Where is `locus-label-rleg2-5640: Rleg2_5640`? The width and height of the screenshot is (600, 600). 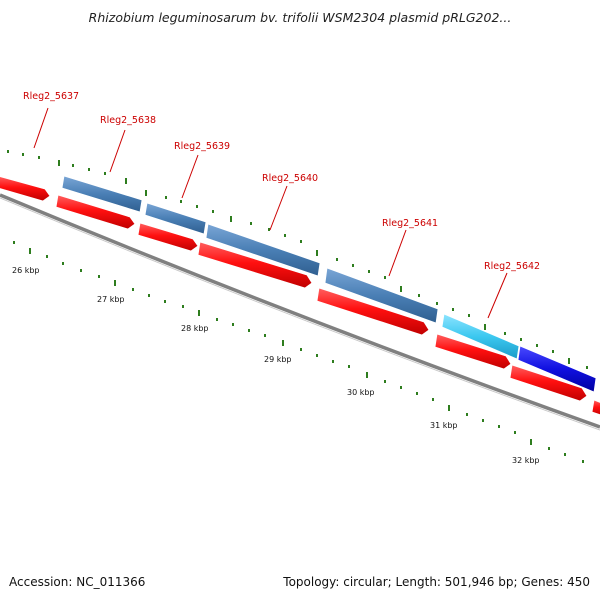
locus-label-rleg2-5640: Rleg2_5640 is located at coordinates (290, 178).